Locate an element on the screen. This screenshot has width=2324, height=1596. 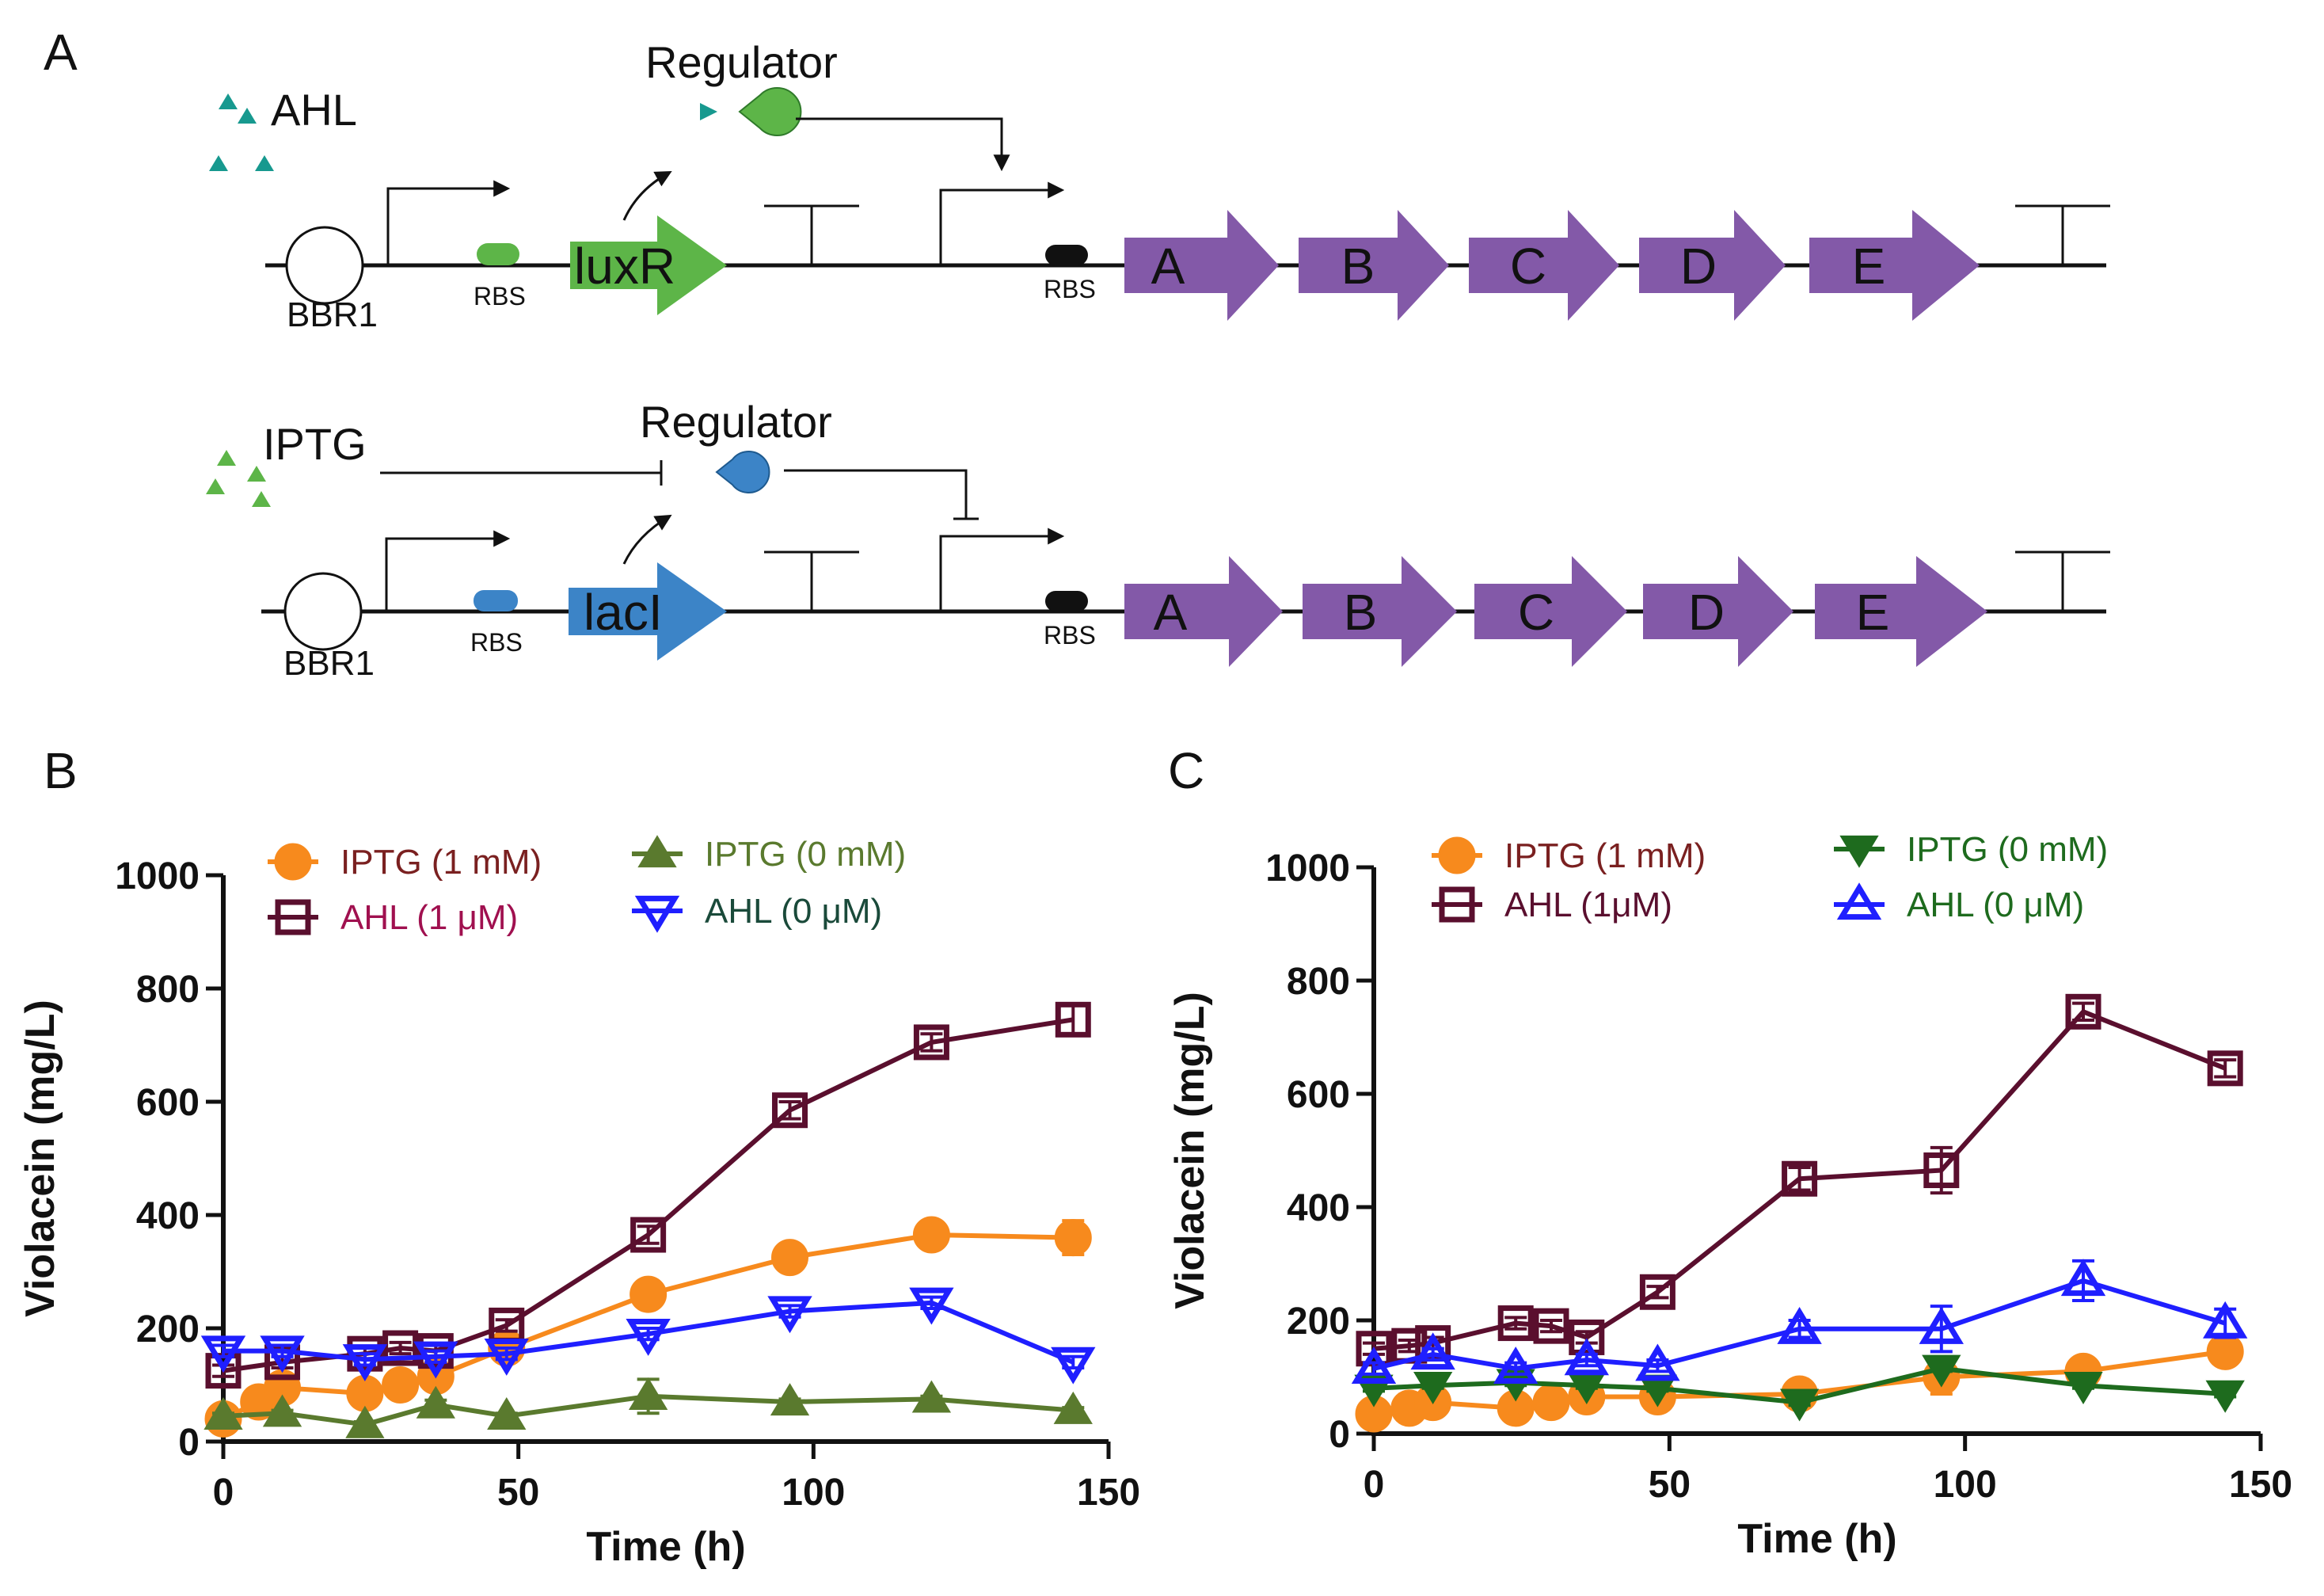
rbs-2a is located at coordinates (496, 600).